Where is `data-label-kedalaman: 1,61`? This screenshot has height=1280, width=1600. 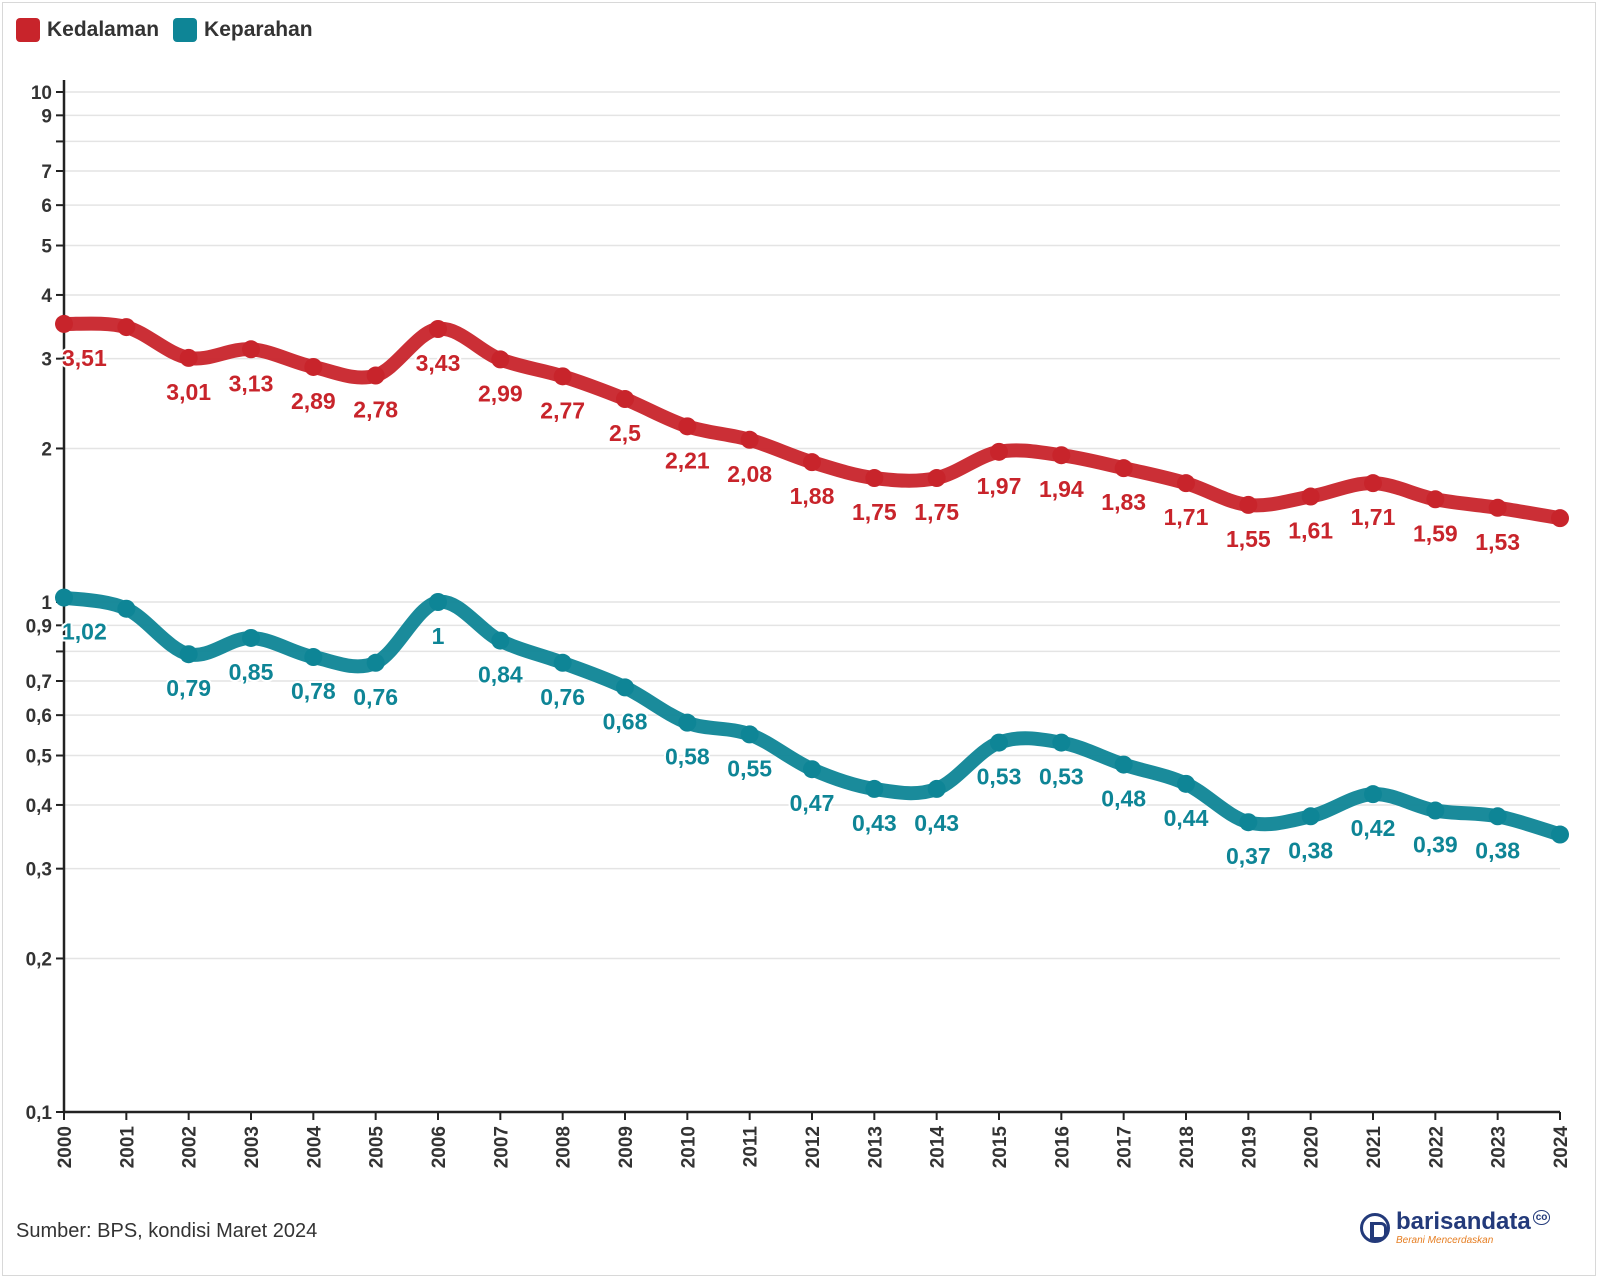
data-label-kedalaman: 1,61 is located at coordinates (1310, 531).